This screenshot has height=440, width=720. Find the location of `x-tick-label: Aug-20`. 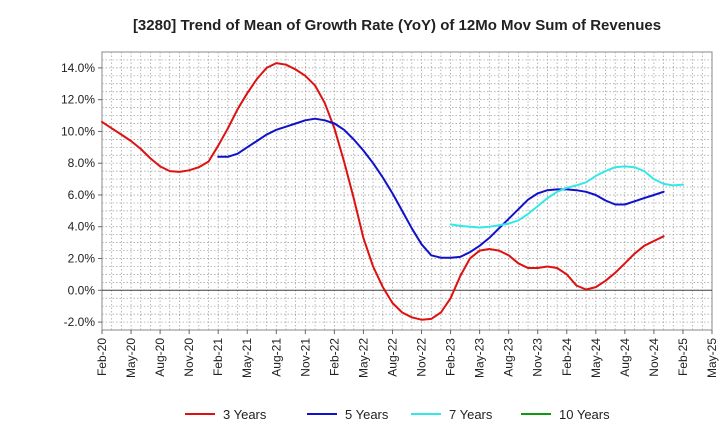

x-tick-label: Aug-20 is located at coordinates (160, 357).